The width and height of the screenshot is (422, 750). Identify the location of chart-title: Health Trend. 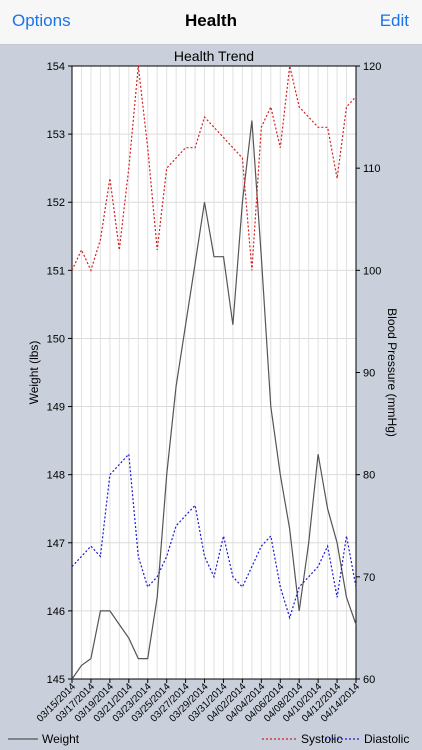
(214, 56).